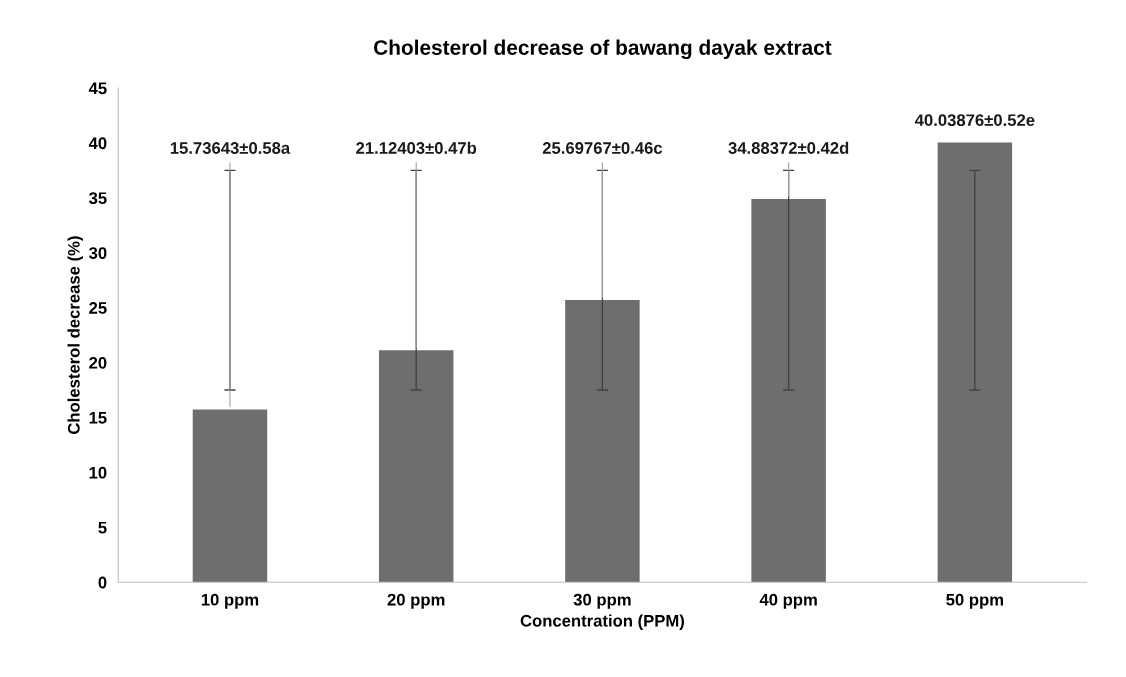 The image size is (1126, 677). What do you see at coordinates (416, 601) in the screenshot?
I see `x-tick-label: 20 ppm` at bounding box center [416, 601].